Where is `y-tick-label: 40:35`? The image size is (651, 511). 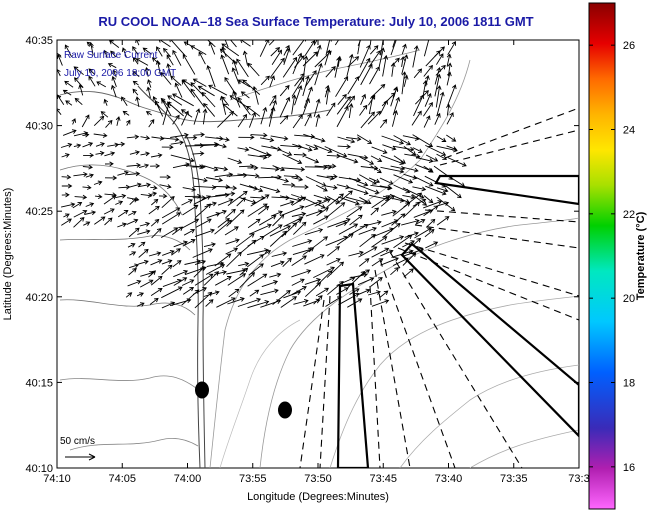 y-tick-label: 40:35 is located at coordinates (39, 41).